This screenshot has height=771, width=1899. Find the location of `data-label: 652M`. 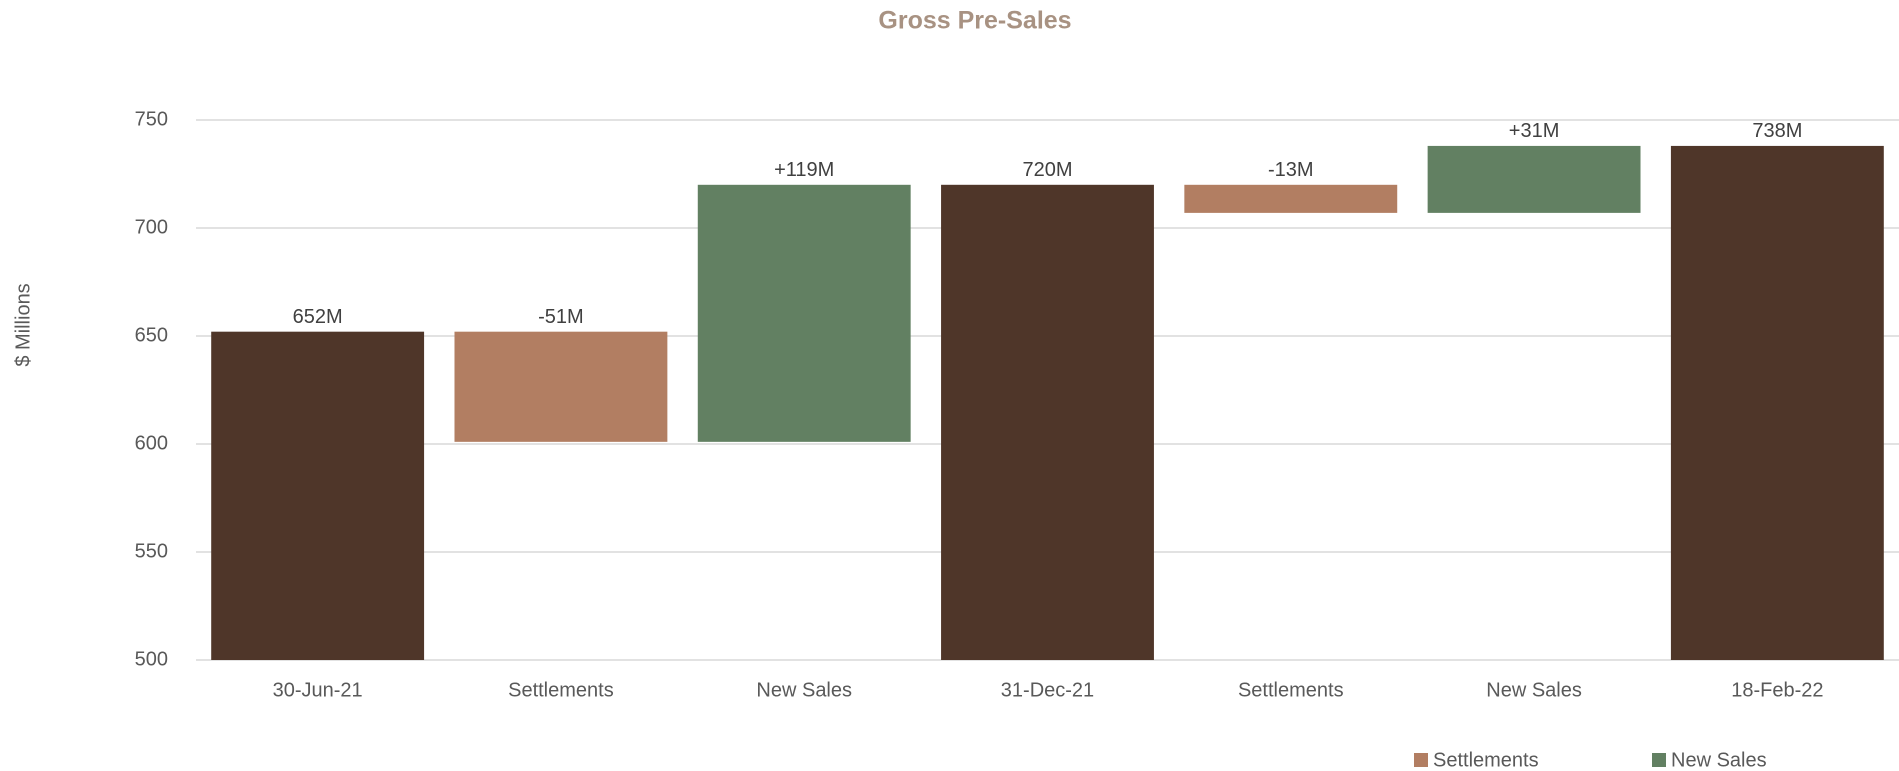

data-label: 652M is located at coordinates (318, 317).